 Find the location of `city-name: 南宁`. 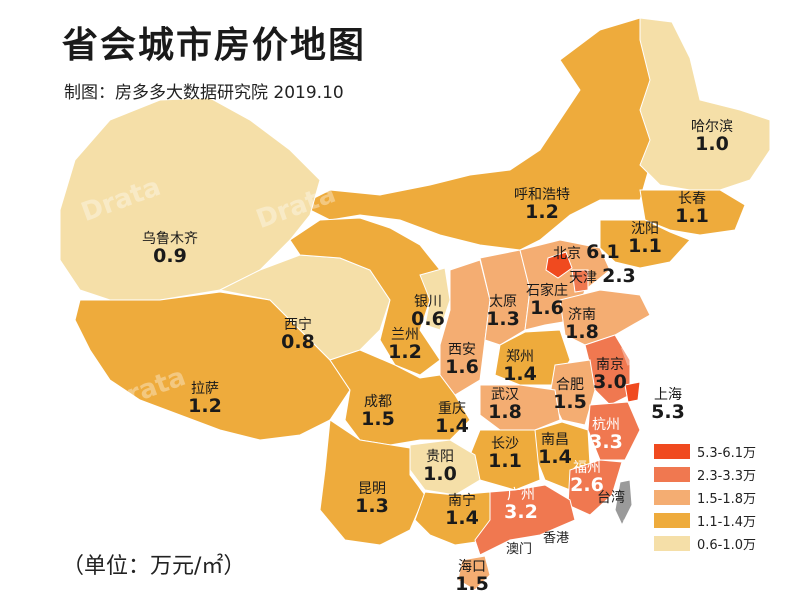

city-name: 南宁 is located at coordinates (461, 501).